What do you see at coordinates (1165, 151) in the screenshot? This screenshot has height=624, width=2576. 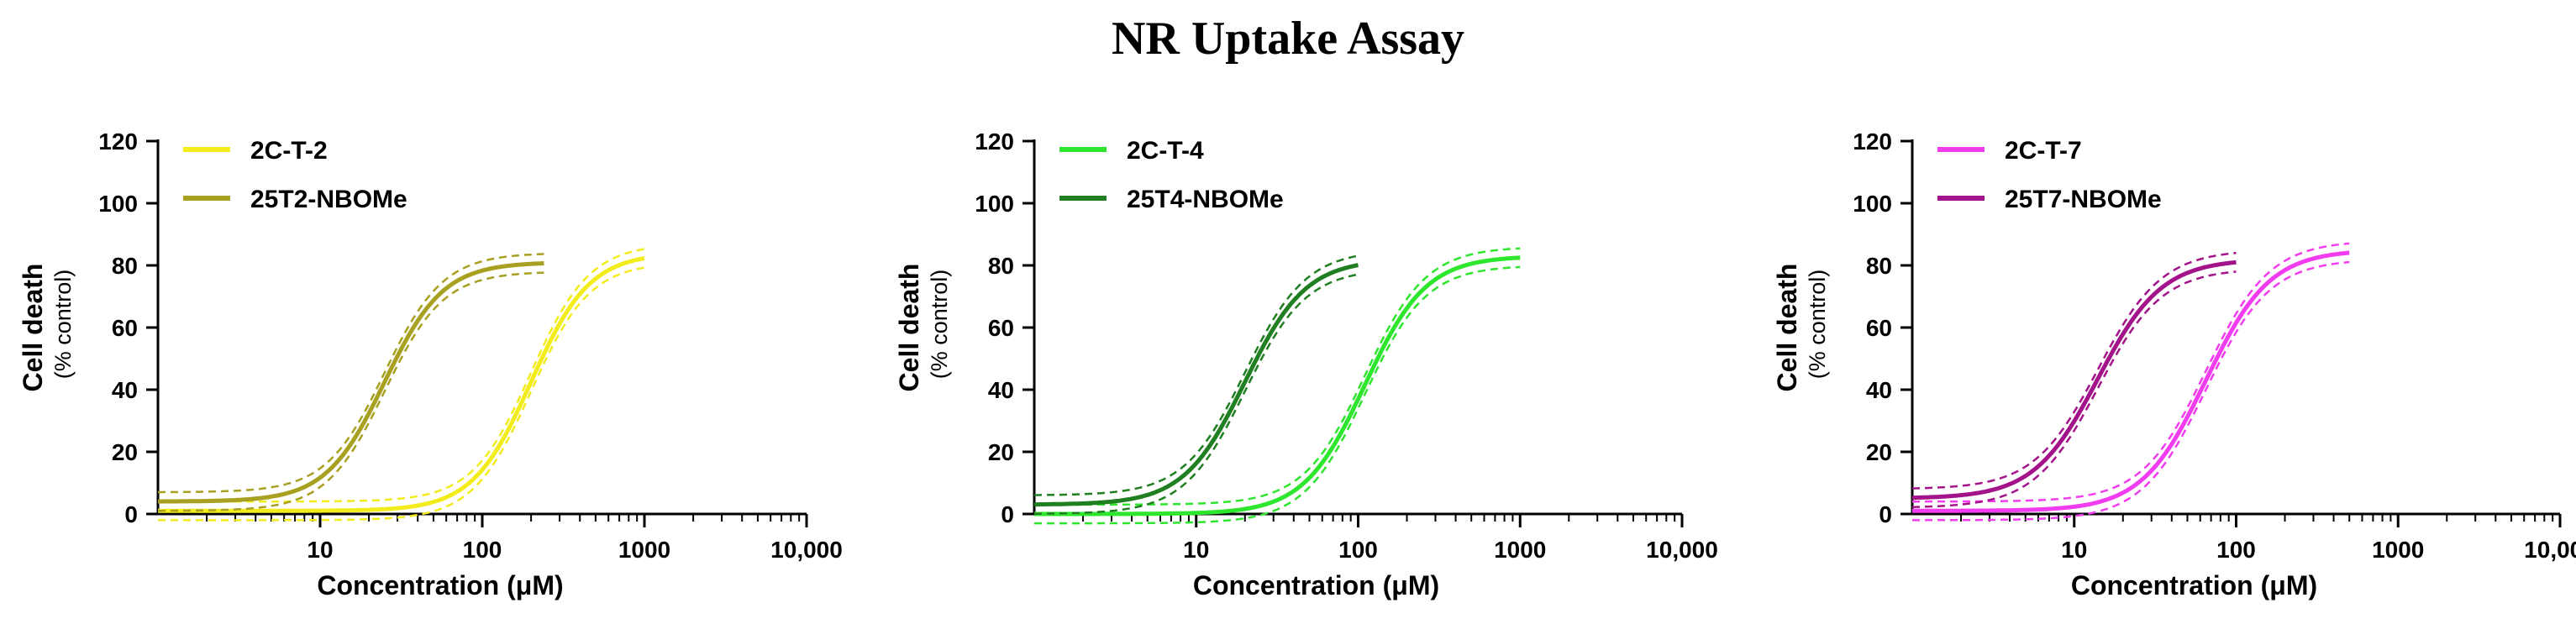 I see `legend-label: 2C-T-4` at bounding box center [1165, 151].